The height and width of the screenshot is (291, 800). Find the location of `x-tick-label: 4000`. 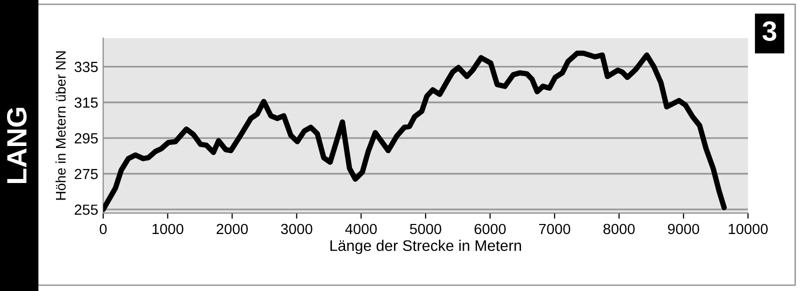

x-tick-label: 4000 is located at coordinates (361, 229).